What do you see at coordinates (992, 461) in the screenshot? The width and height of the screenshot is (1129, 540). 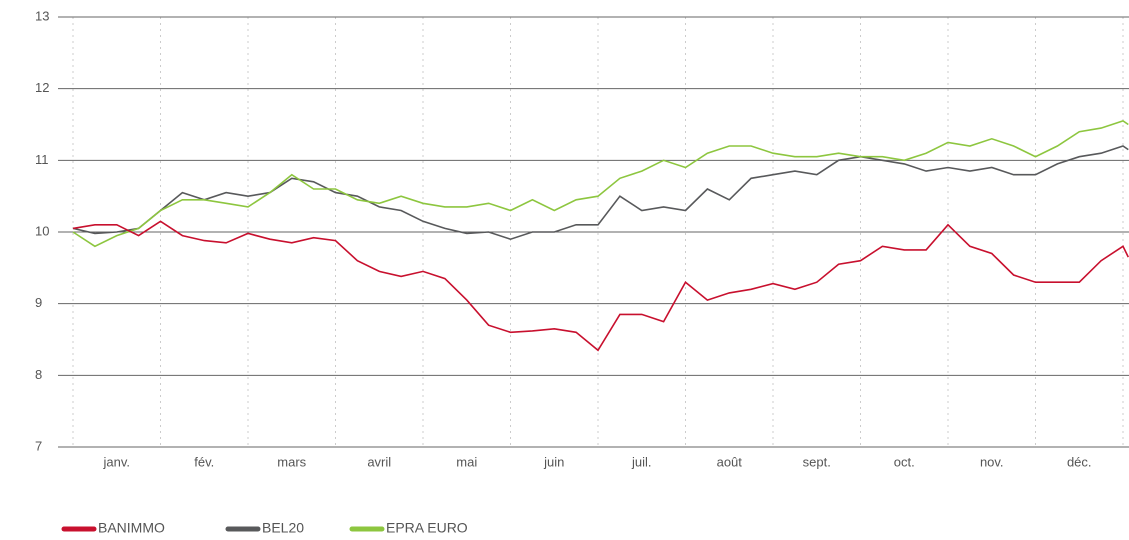 I see `x-tick-label: nov.` at bounding box center [992, 461].